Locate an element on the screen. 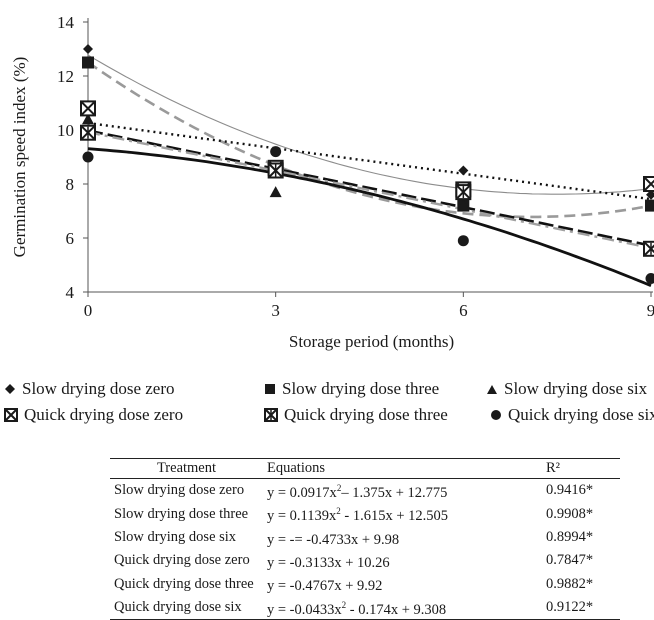 The height and width of the screenshot is (620, 654). y-axis-title: Germination speed index (%) is located at coordinates (19, 157).